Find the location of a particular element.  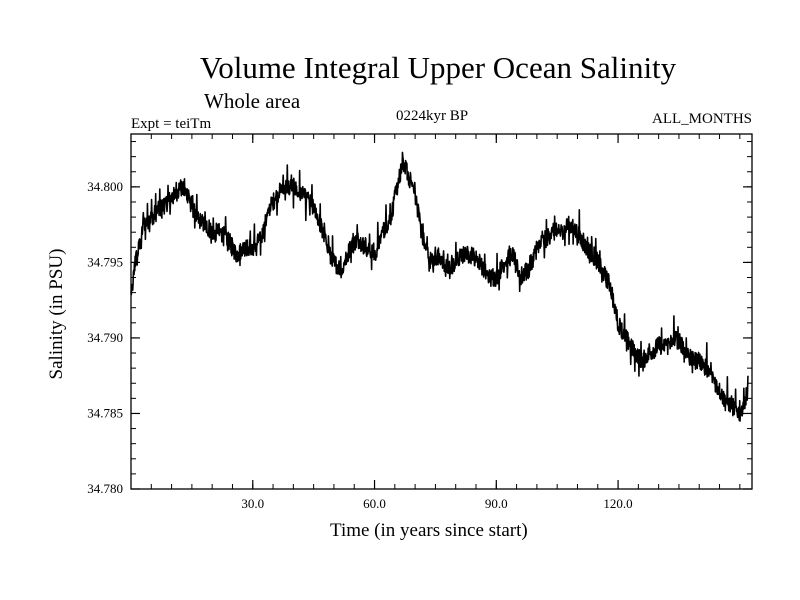

y-tick-label: 34.780 is located at coordinates (105, 488).